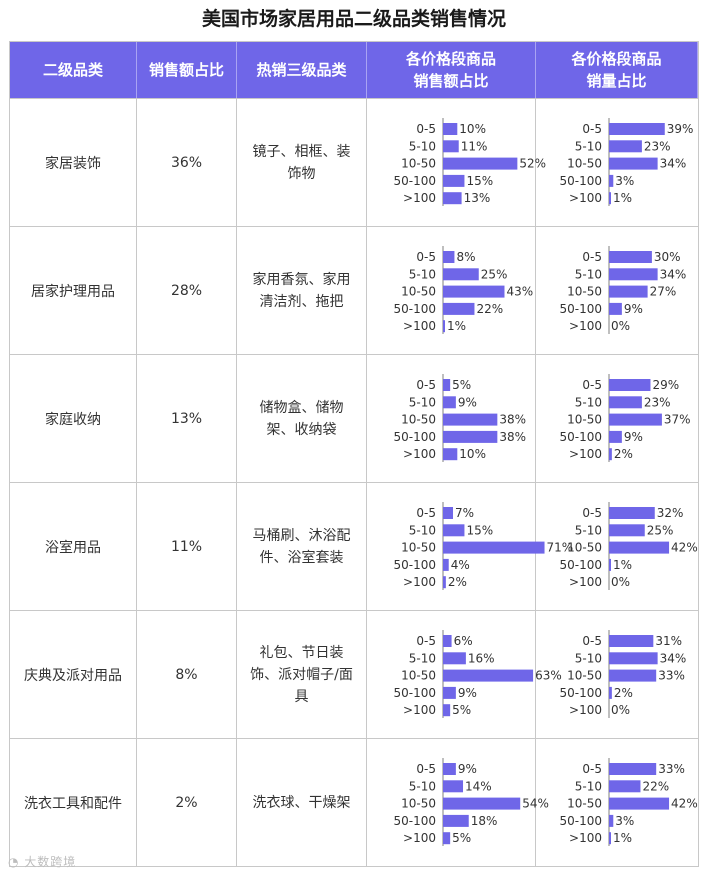 The height and width of the screenshot is (876, 708). Describe the element at coordinates (187, 162) in the screenshot. I see `share-cell: 36%` at that location.